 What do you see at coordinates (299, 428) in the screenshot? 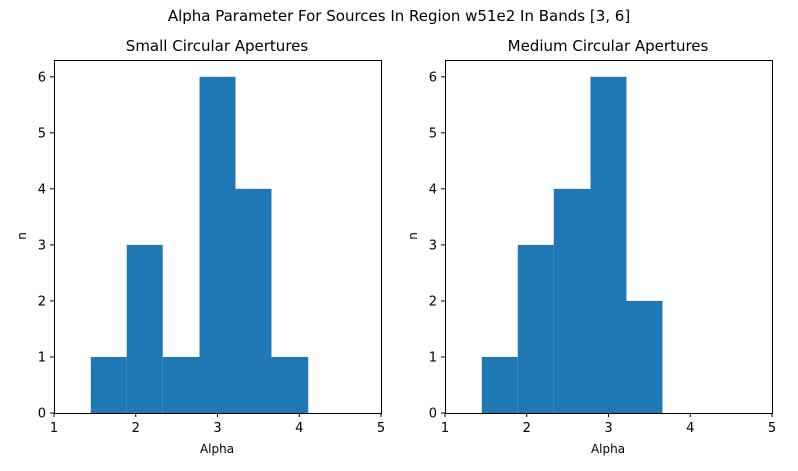
I see `left-subplot-xtick-label-3: 4` at bounding box center [299, 428].